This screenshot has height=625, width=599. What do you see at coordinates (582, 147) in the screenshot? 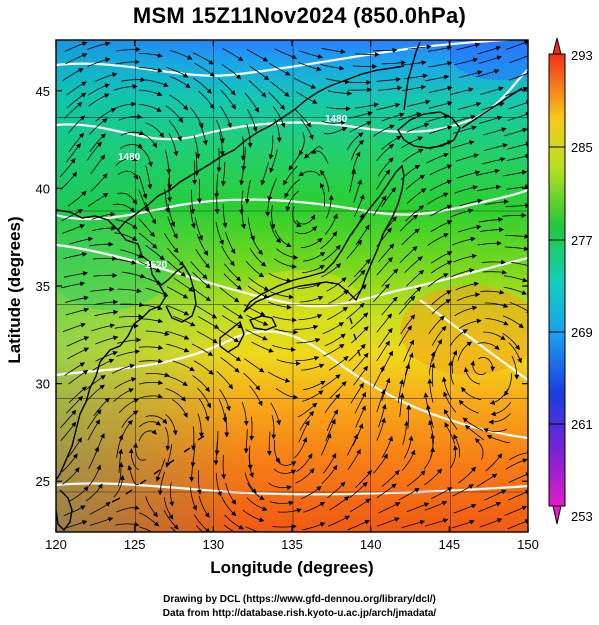
I see `colorbar-label: 285` at bounding box center [582, 147].